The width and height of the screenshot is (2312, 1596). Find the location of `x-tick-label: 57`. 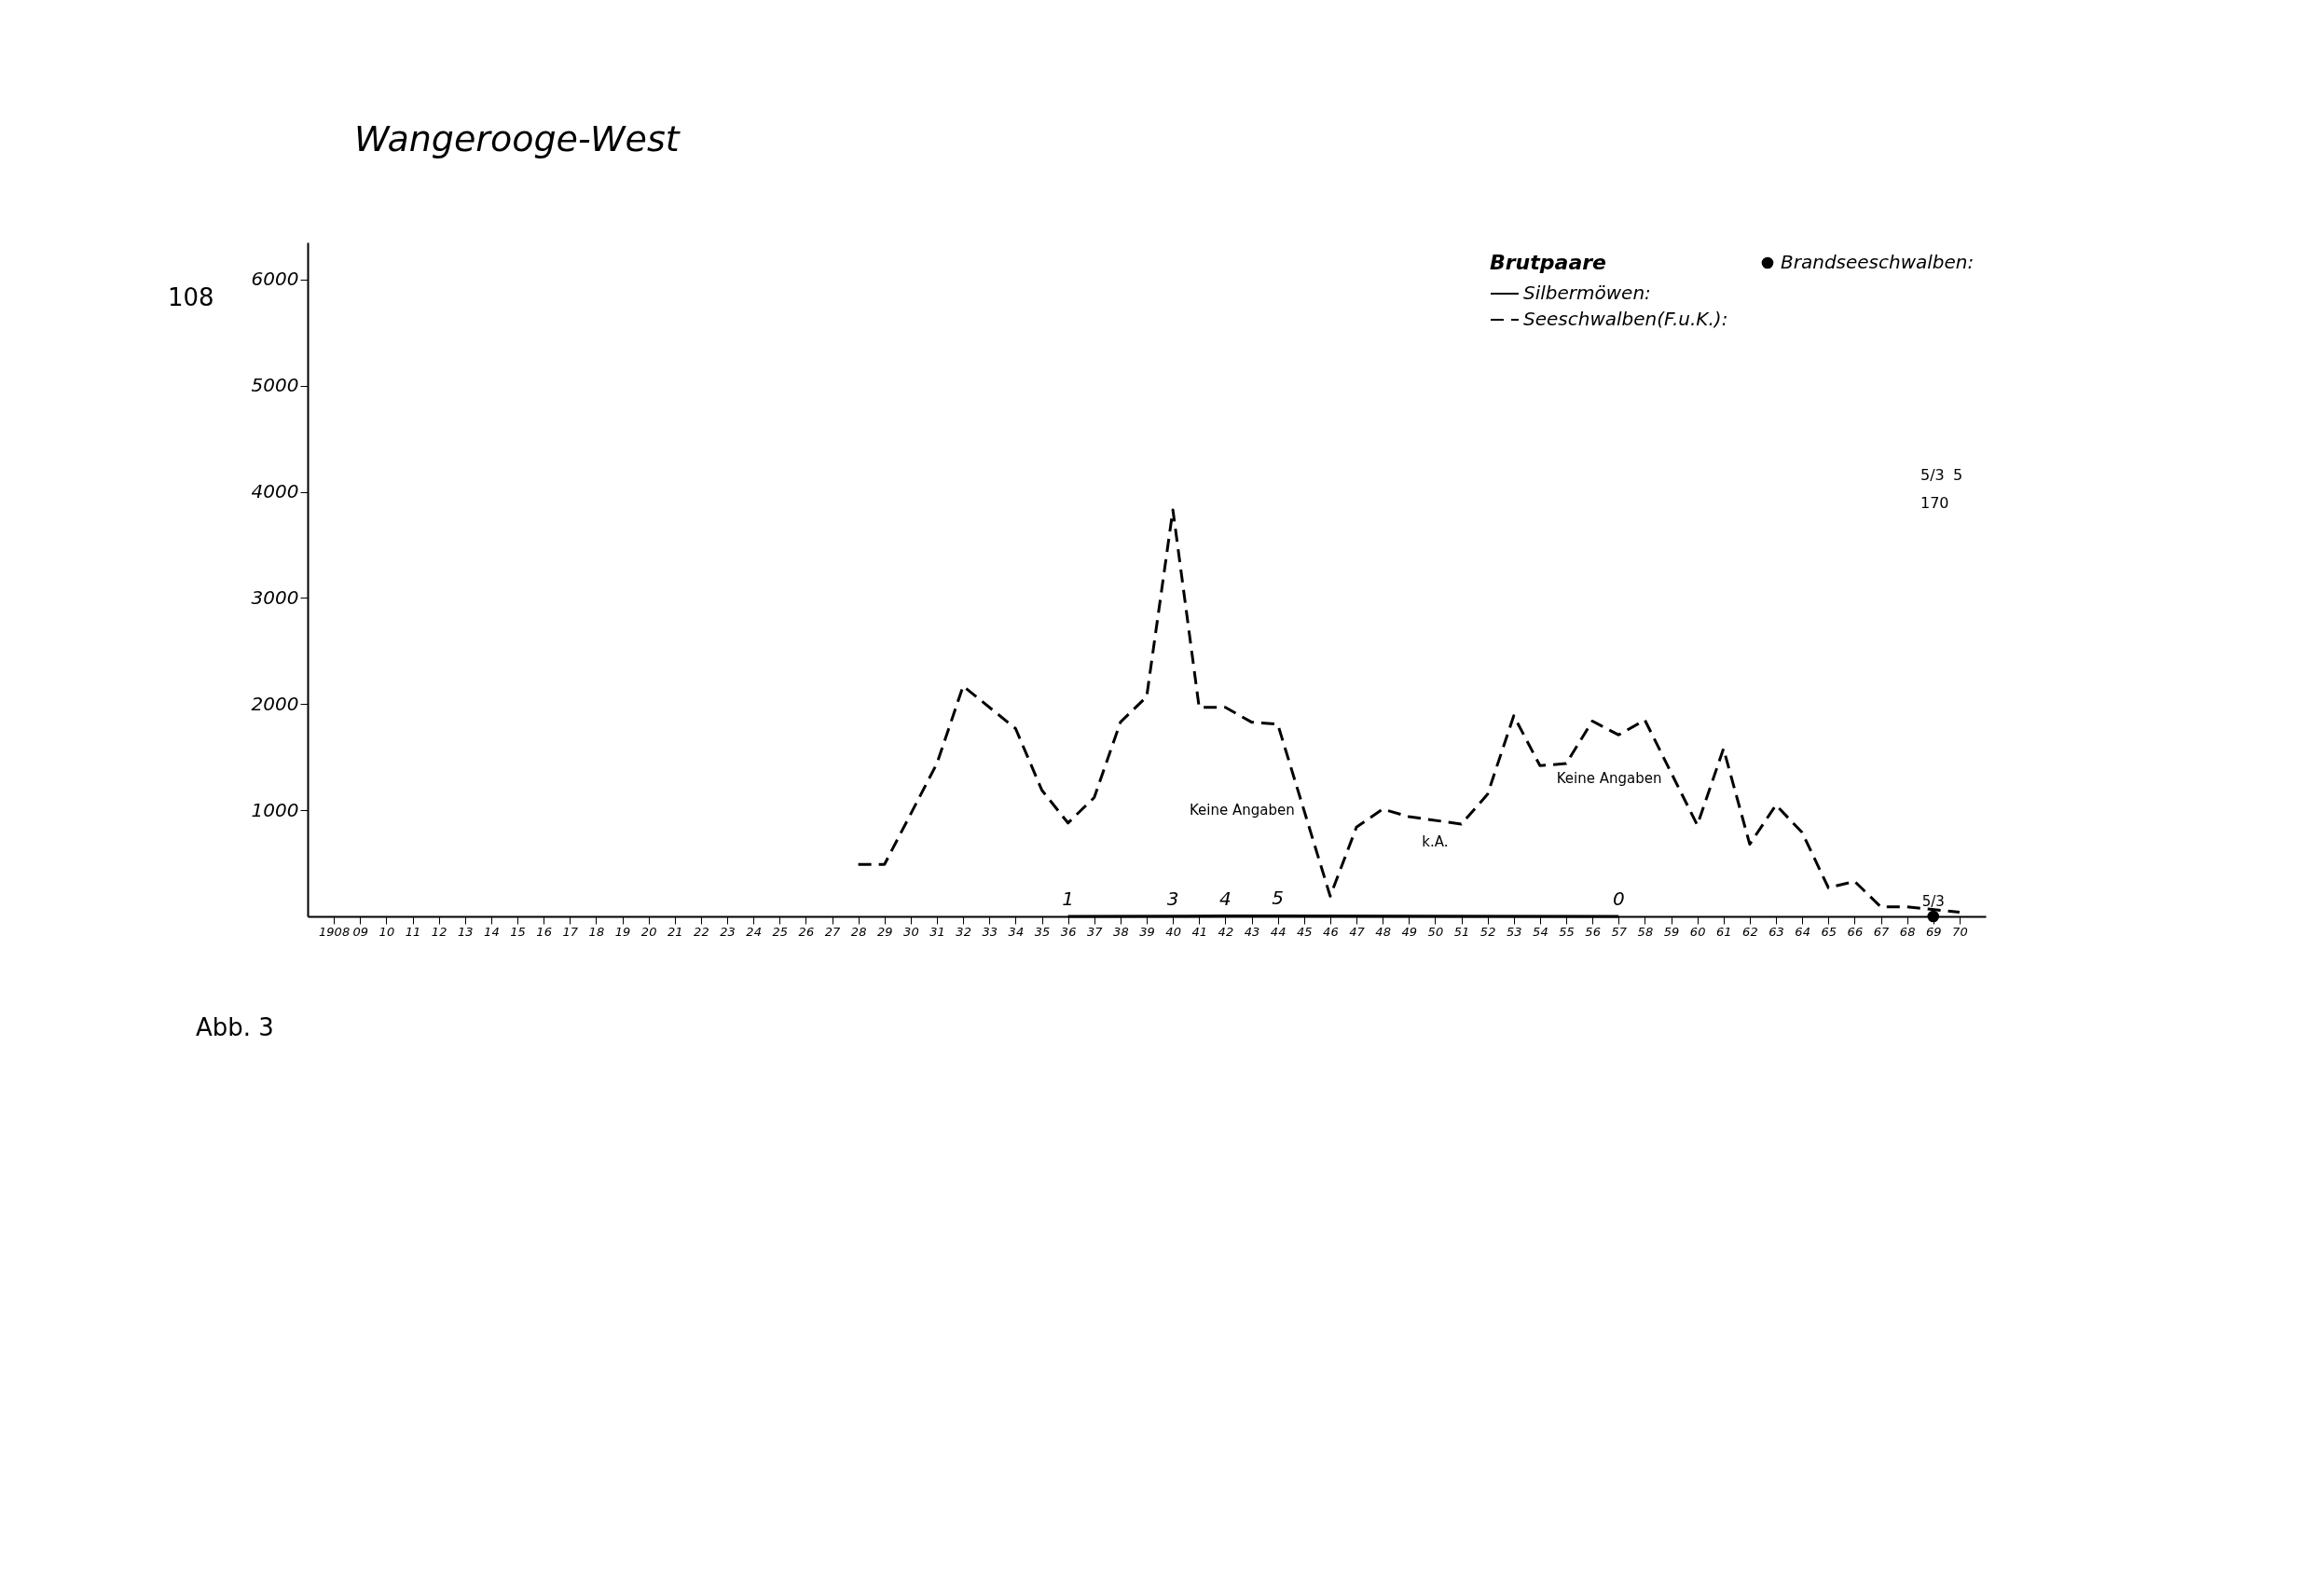

x-tick-label: 57 is located at coordinates (1619, 931).